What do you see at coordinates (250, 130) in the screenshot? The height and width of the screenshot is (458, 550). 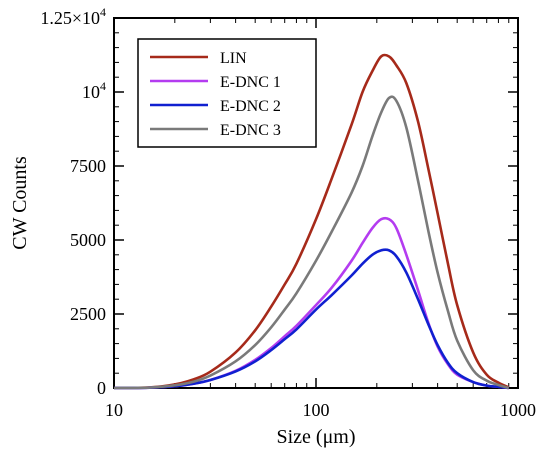 I see `legend-label: E-DNC 3` at bounding box center [250, 130].